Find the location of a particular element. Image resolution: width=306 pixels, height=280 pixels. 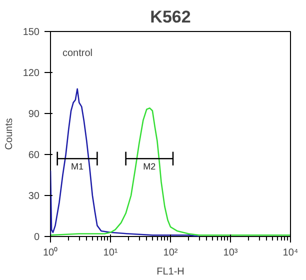

x-tick-label: 10² is located at coordinates (170, 253).